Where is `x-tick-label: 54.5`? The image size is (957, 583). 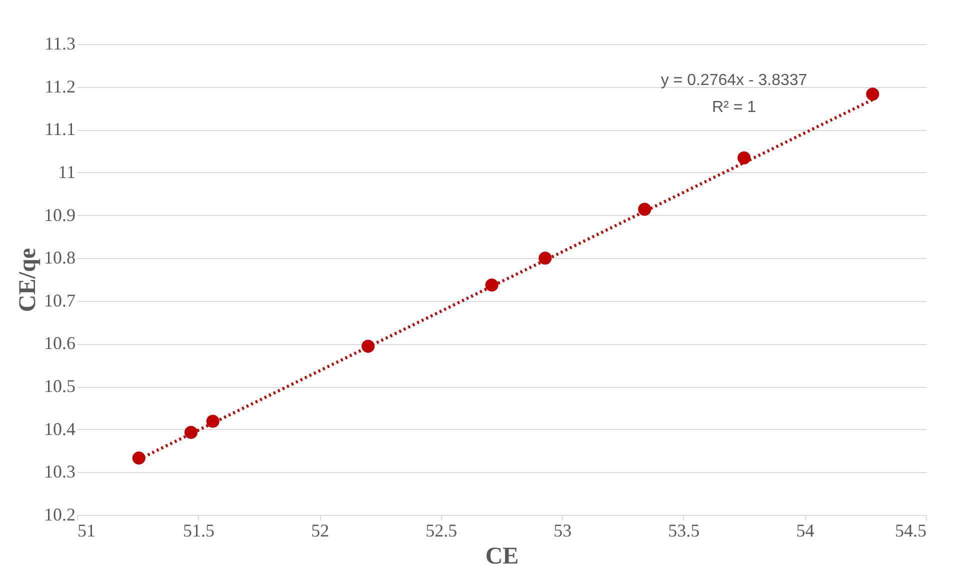 x-tick-label: 54.5 is located at coordinates (910, 530).